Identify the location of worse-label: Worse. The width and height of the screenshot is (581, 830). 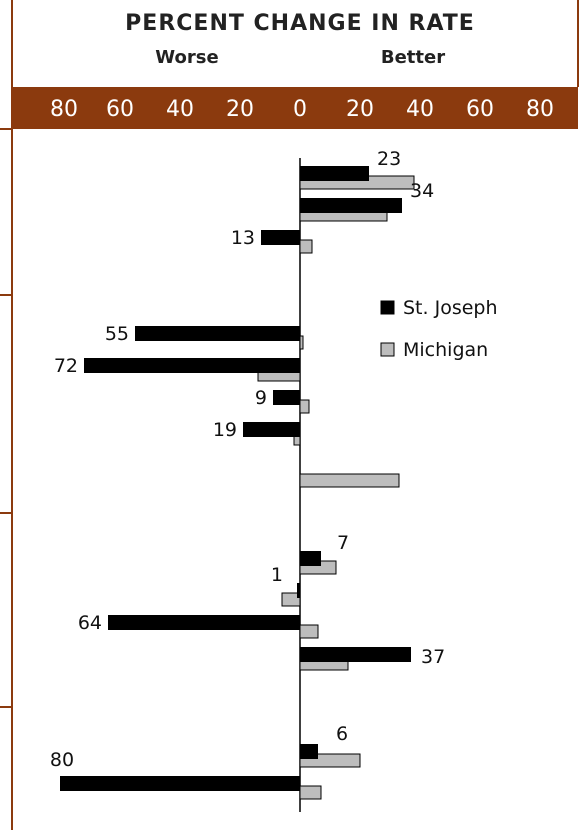
(186, 57).